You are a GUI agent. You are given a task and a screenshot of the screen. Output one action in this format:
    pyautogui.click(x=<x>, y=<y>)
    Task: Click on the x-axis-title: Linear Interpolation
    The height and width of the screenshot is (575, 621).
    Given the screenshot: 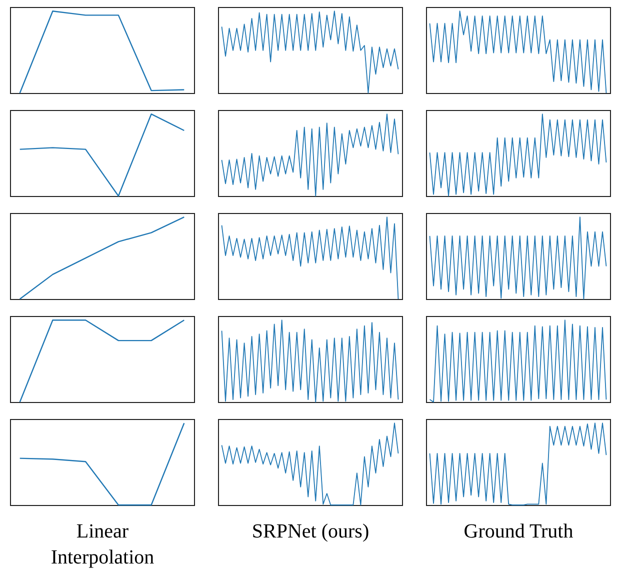 What is the action you would take?
    pyautogui.click(x=102, y=544)
    